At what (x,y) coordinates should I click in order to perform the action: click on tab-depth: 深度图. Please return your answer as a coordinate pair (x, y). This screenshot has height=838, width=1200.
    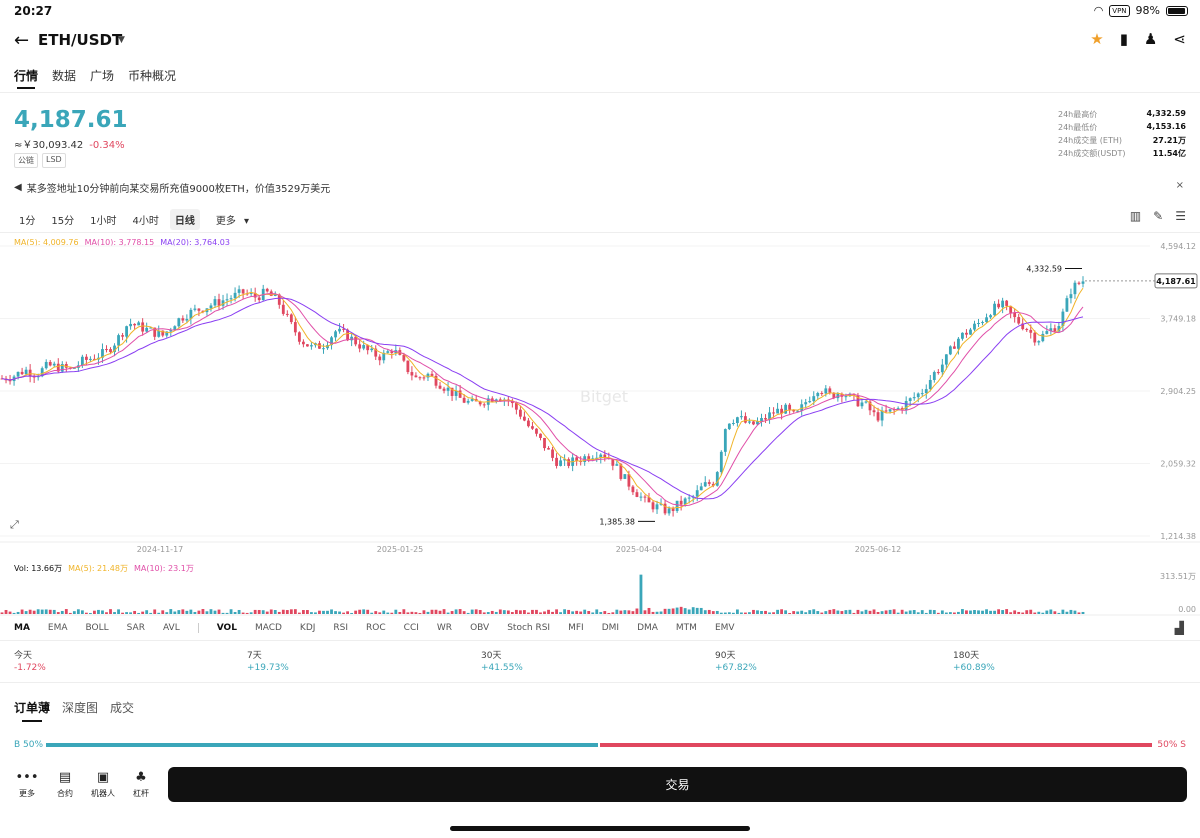
    Looking at the image, I should click on (80, 708).